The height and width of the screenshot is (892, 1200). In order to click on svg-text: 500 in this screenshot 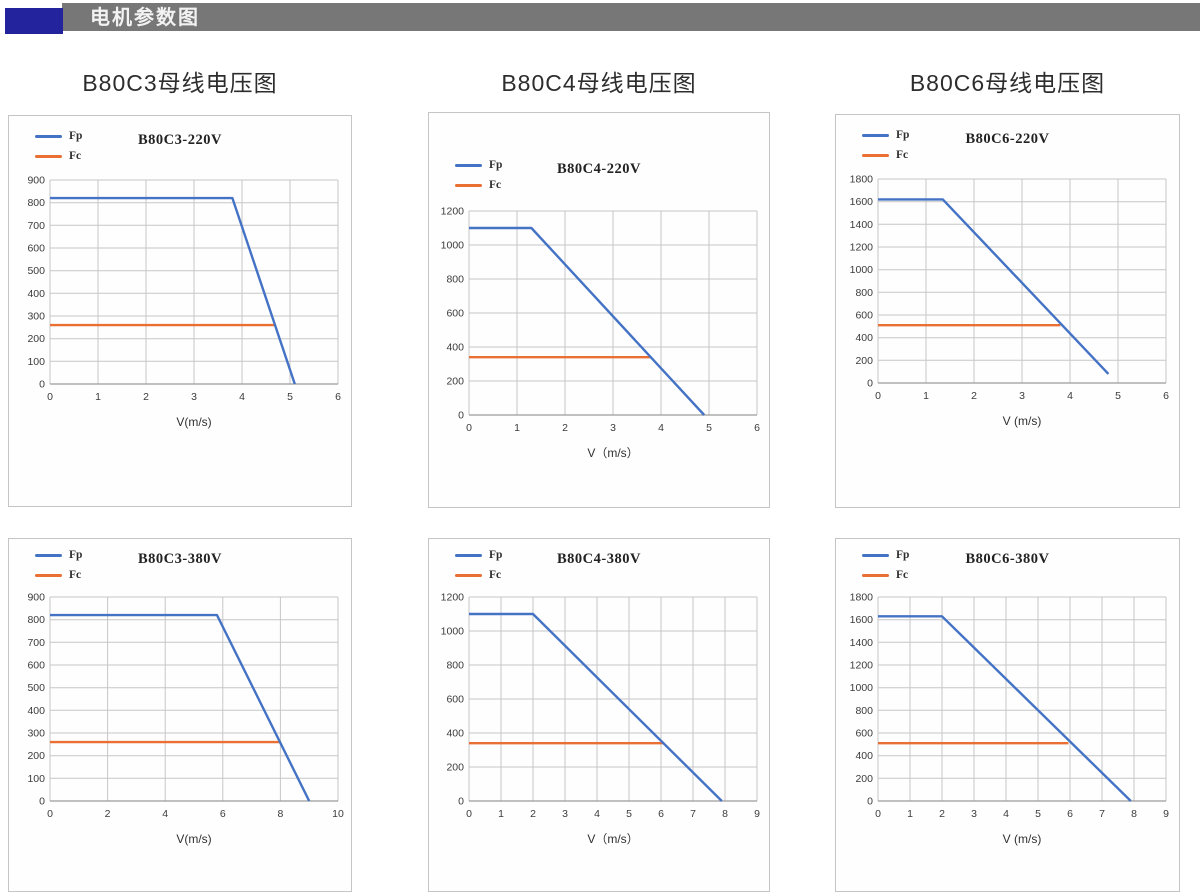, I will do `click(36, 688)`.